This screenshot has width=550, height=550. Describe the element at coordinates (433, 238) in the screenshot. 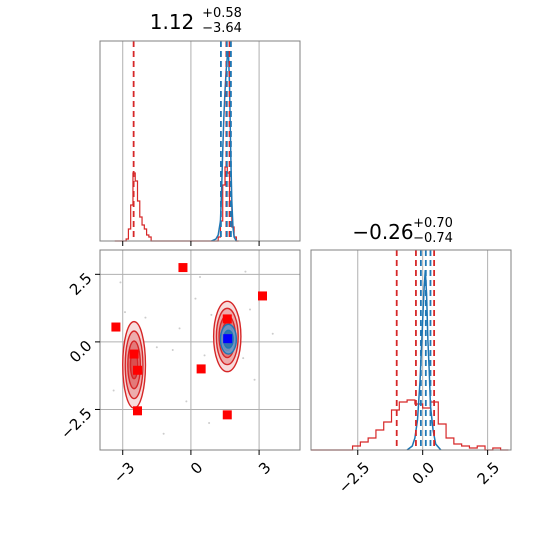

I see `title-lower-error: −0.74` at that location.